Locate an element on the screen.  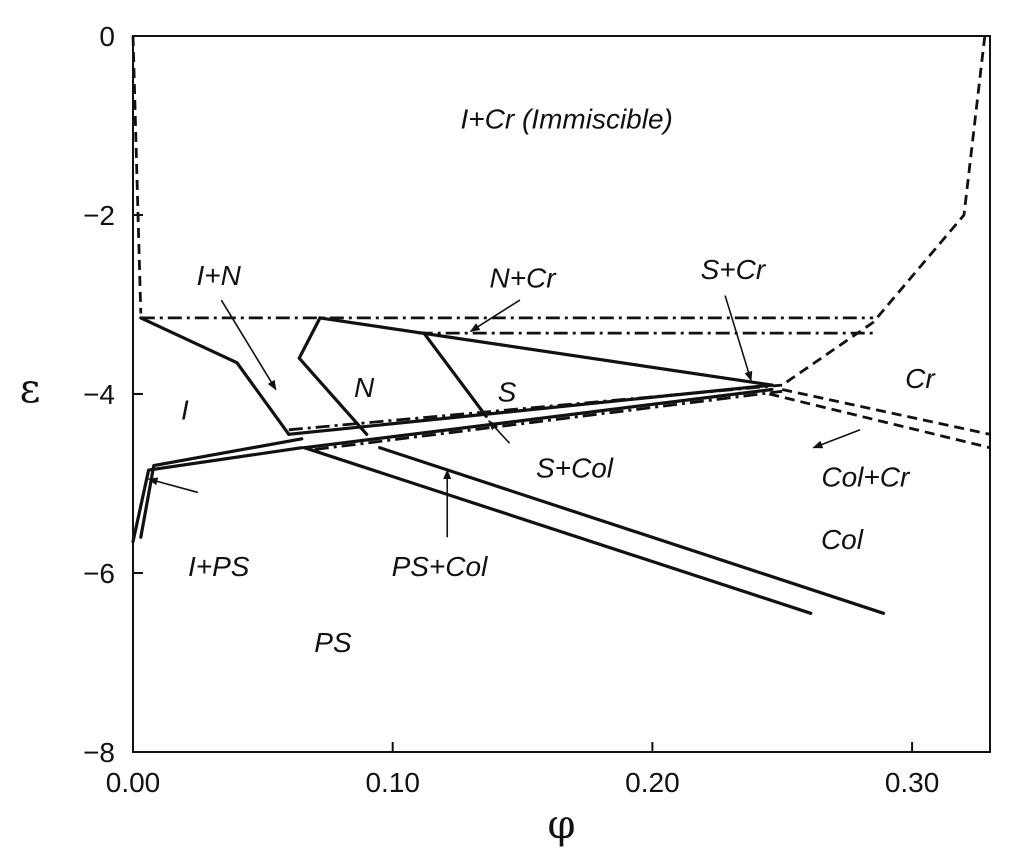
x-tick-label-2: 0.10 is located at coordinates (392, 782).